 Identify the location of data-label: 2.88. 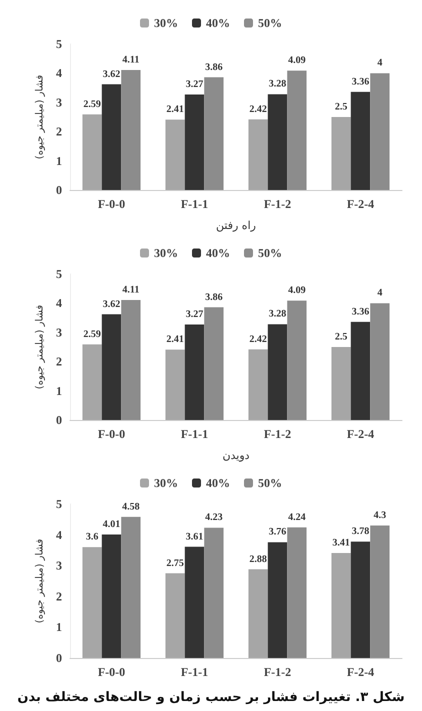
(258, 559).